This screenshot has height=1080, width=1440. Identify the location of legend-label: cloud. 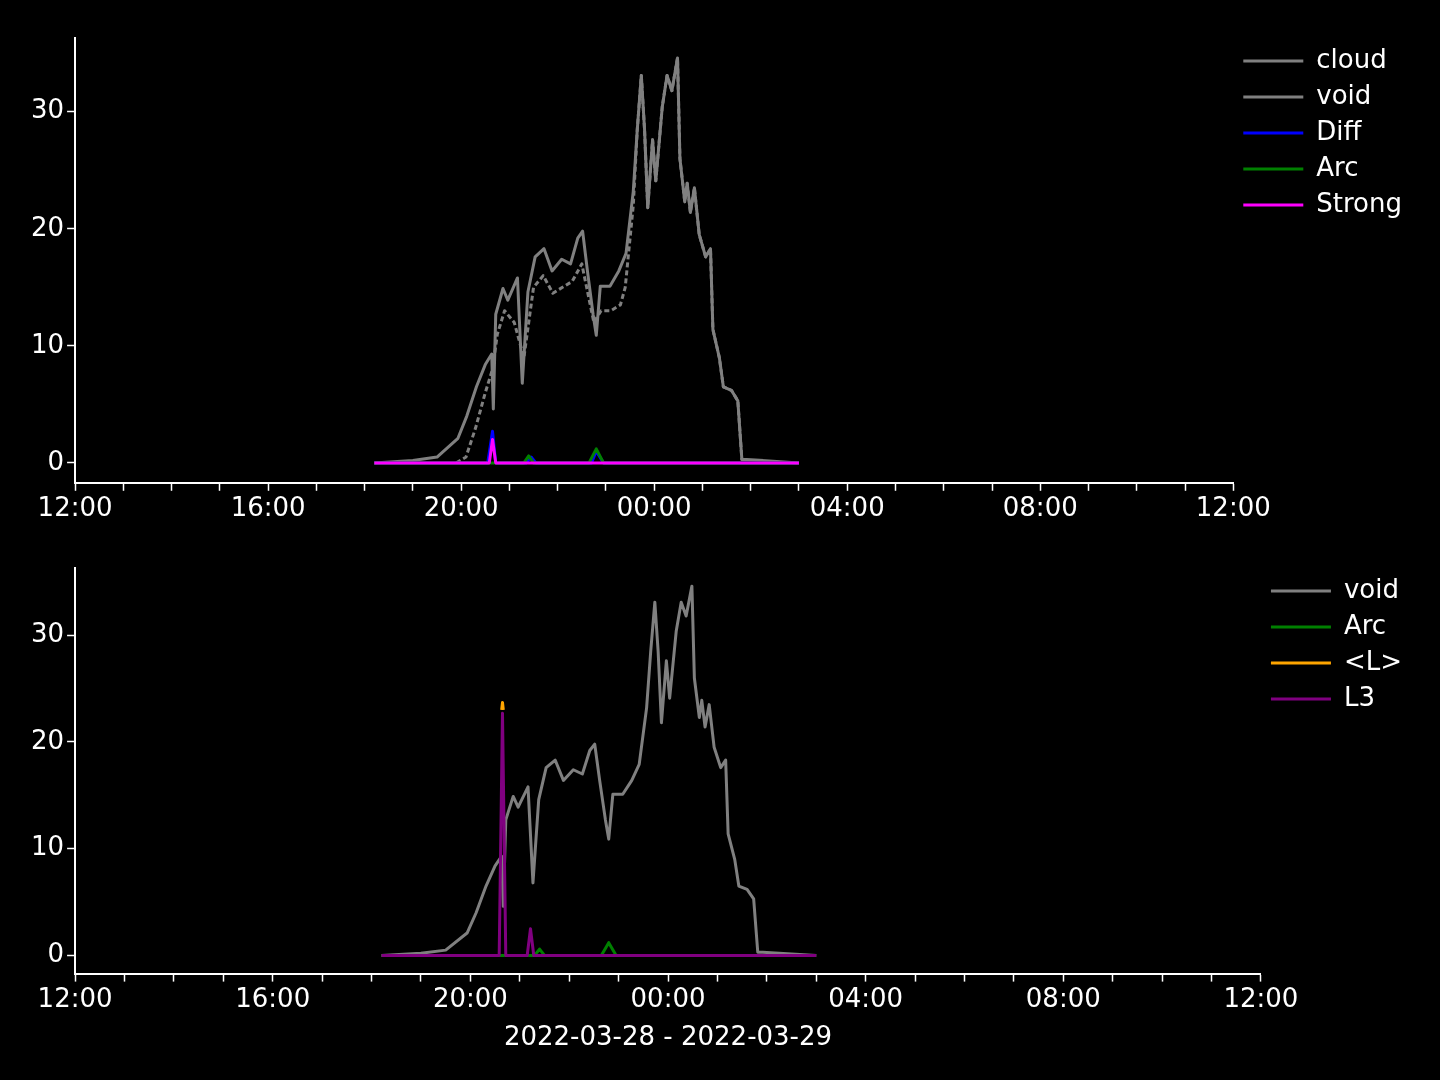
(1351, 58).